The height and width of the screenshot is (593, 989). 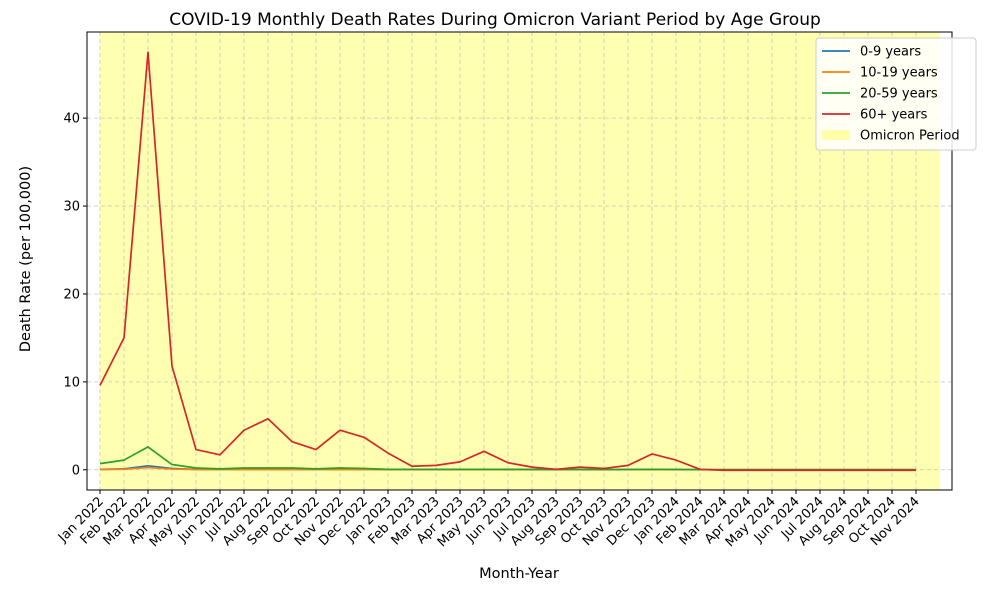 What do you see at coordinates (894, 115) in the screenshot?
I see `legend-label: 60+ years` at bounding box center [894, 115].